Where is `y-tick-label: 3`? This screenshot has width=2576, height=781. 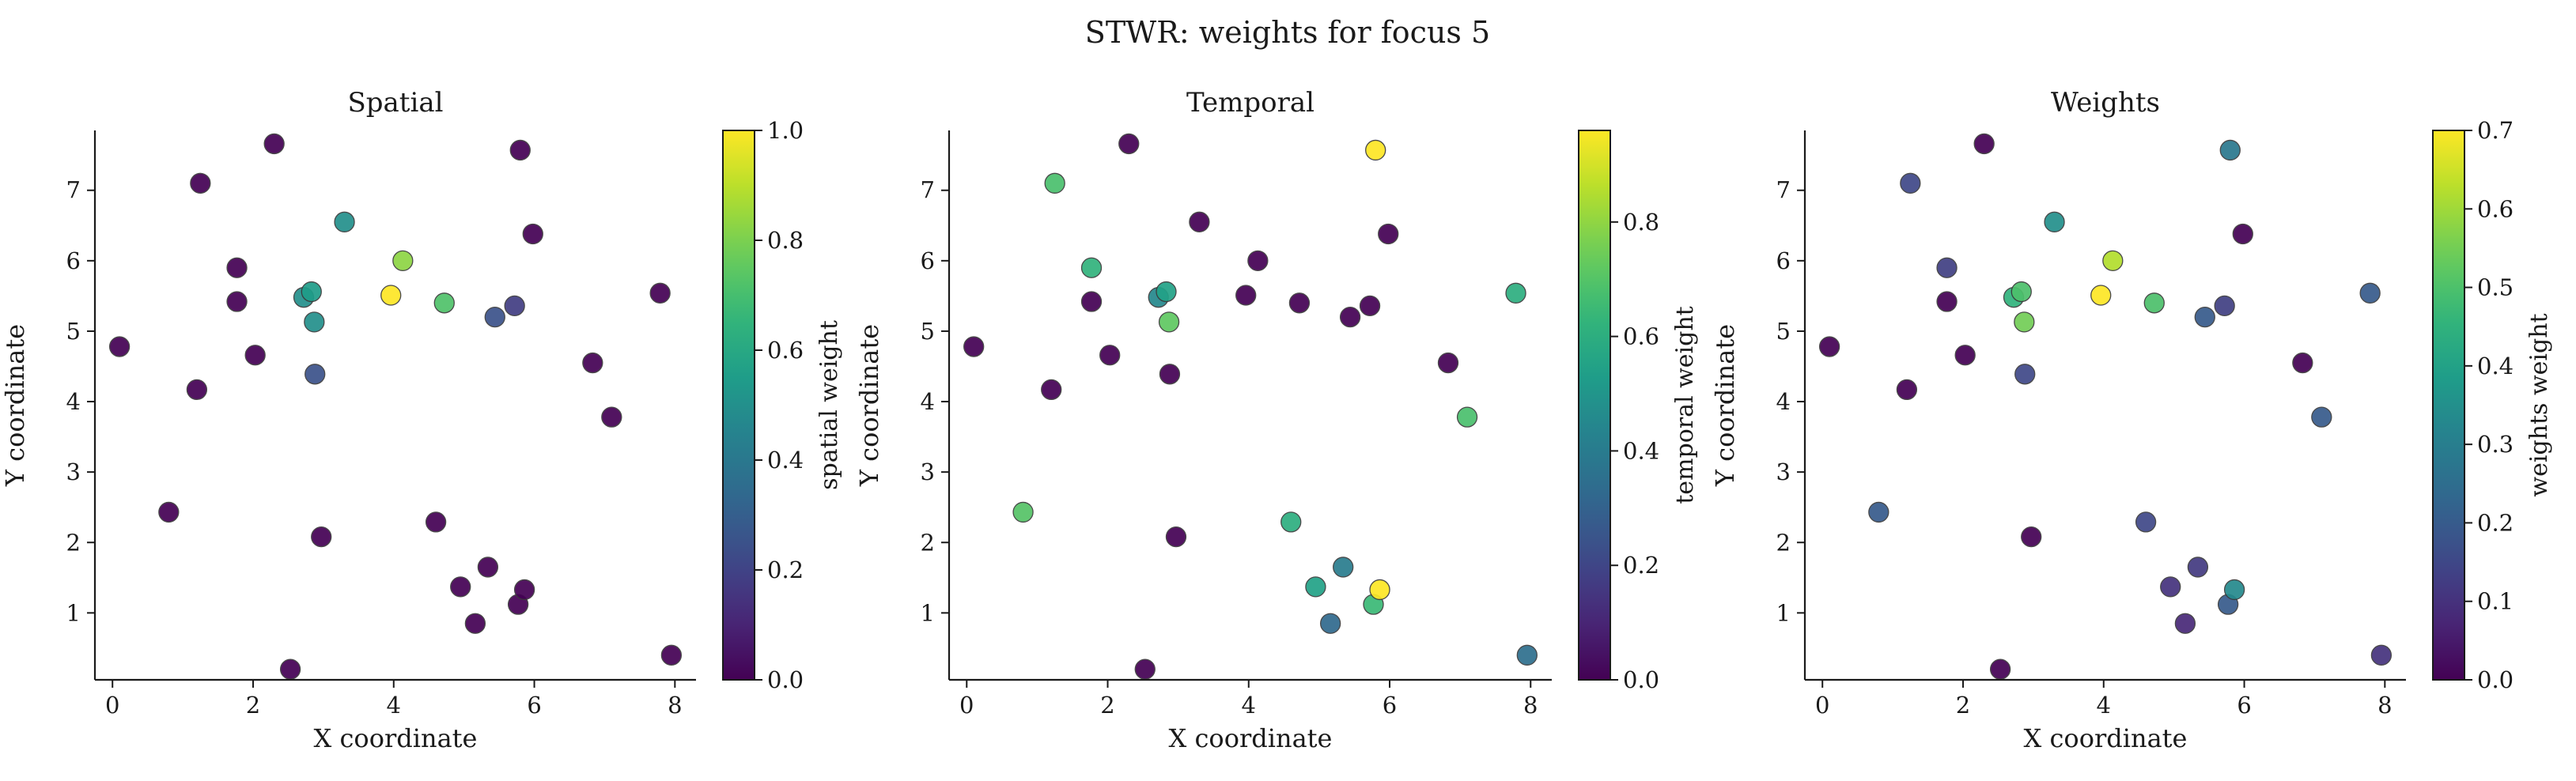
y-tick-label: 3 is located at coordinates (928, 471).